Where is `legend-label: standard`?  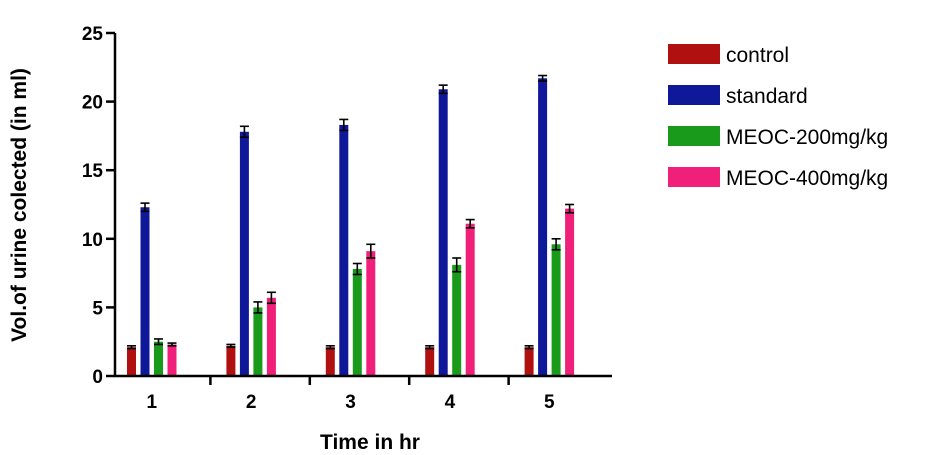 legend-label: standard is located at coordinates (767, 96).